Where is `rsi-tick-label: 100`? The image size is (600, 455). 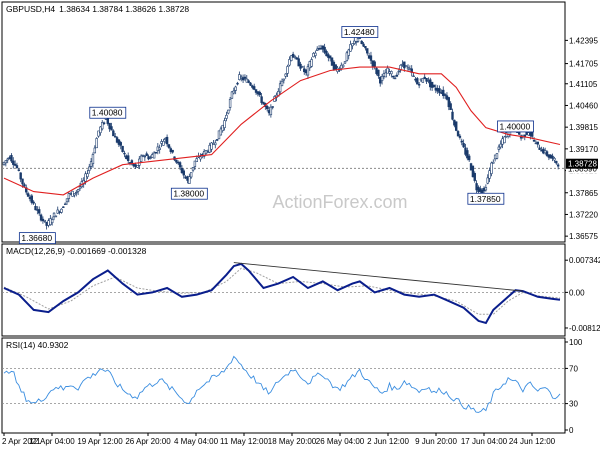
rsi-tick-label: 100 is located at coordinates (576, 342).